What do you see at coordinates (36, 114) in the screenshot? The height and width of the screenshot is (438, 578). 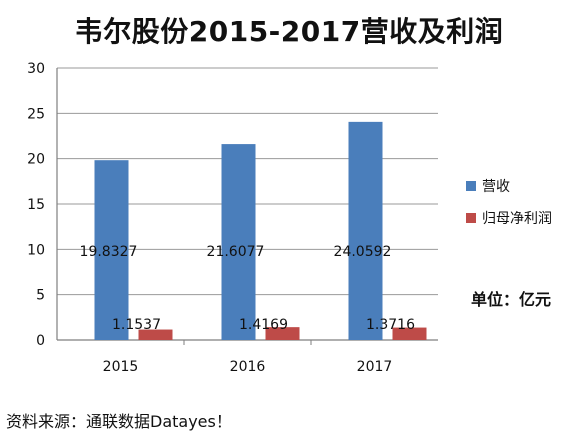 I see `y-tick-label: 25` at bounding box center [36, 114].